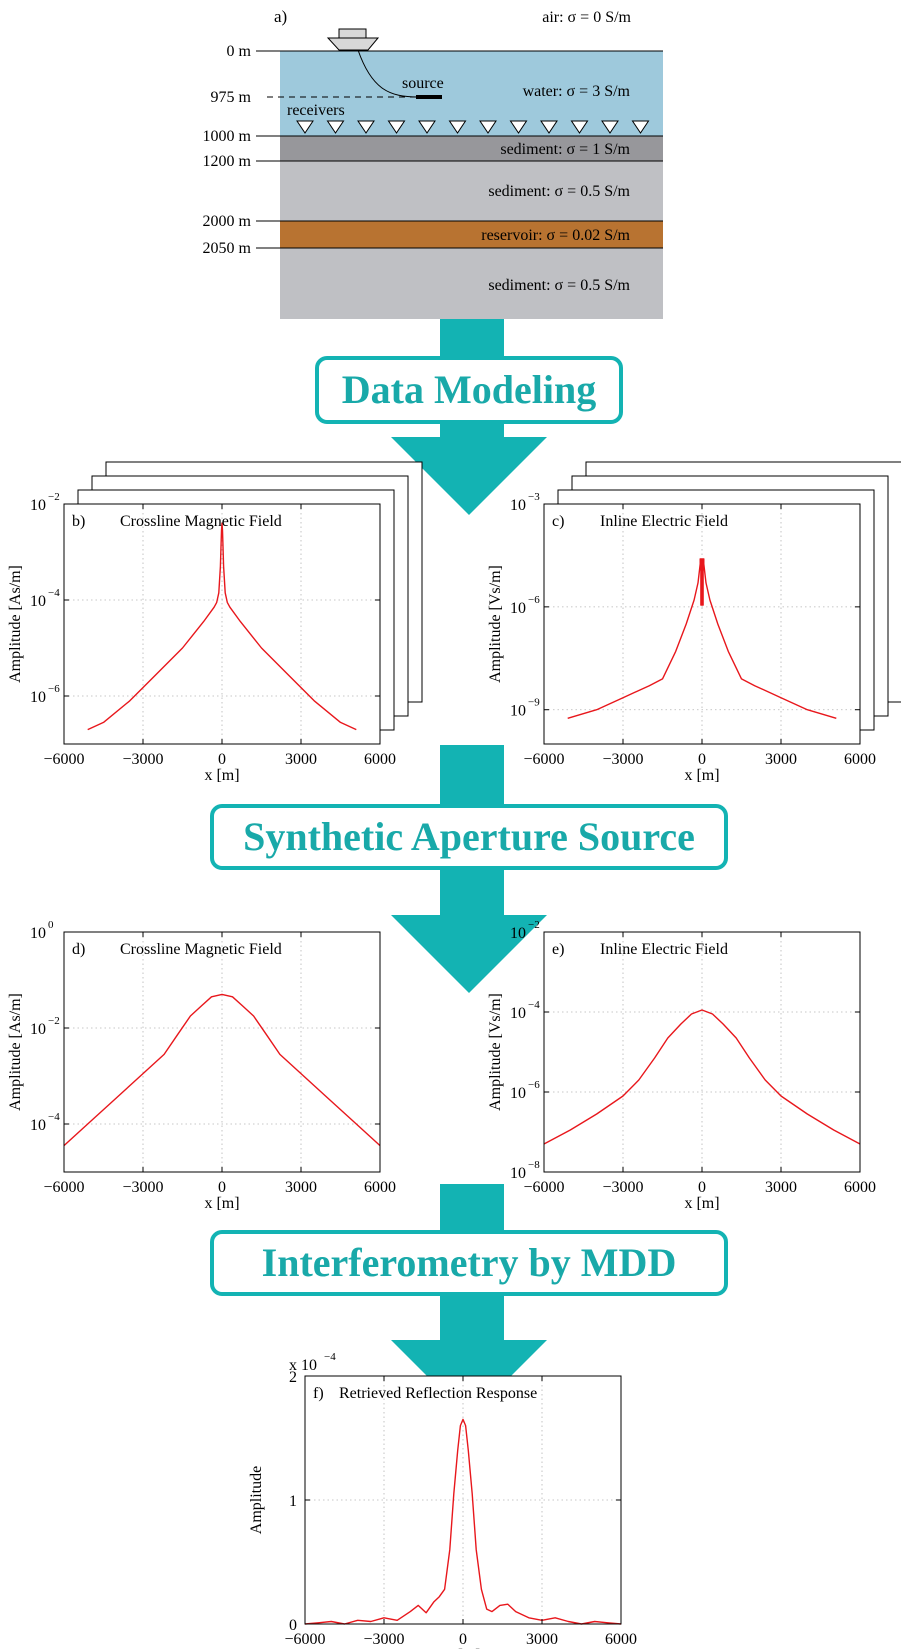 This screenshot has height=1649, width=901. Describe the element at coordinates (293, 1501) in the screenshot. I see `y-tick-label: 1` at that location.